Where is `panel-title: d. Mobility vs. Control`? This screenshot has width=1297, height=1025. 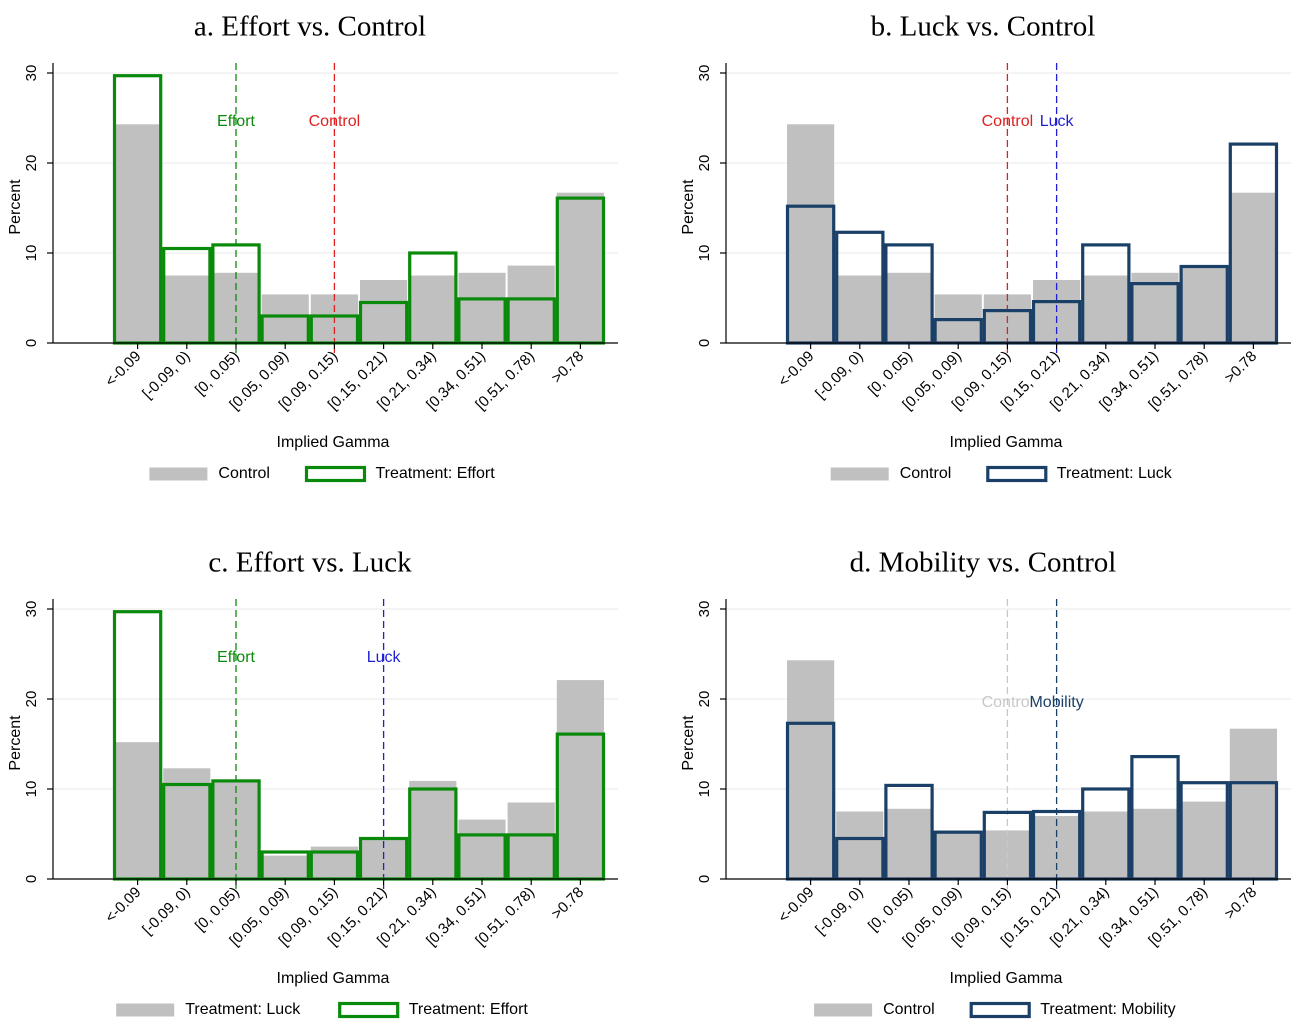 panel-title: d. Mobility vs. Control is located at coordinates (983, 563).